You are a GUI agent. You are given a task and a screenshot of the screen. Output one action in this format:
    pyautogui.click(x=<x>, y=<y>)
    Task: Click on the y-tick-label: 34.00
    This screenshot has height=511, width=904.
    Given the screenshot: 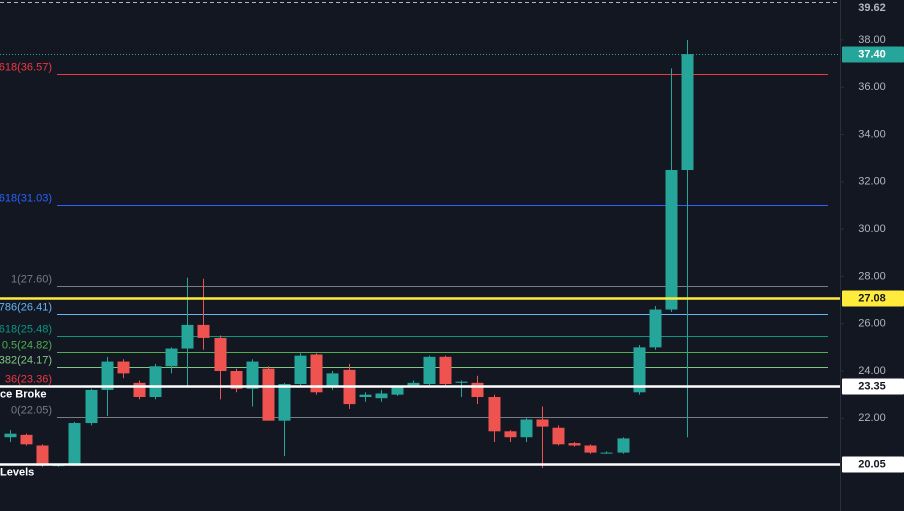 What is the action you would take?
    pyautogui.click(x=872, y=134)
    